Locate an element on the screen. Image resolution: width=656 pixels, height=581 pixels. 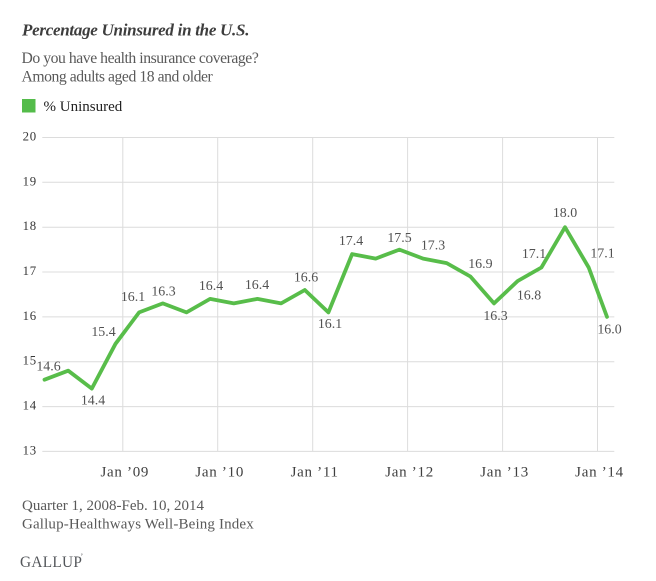
svg-text: 20 is located at coordinates (30, 137).